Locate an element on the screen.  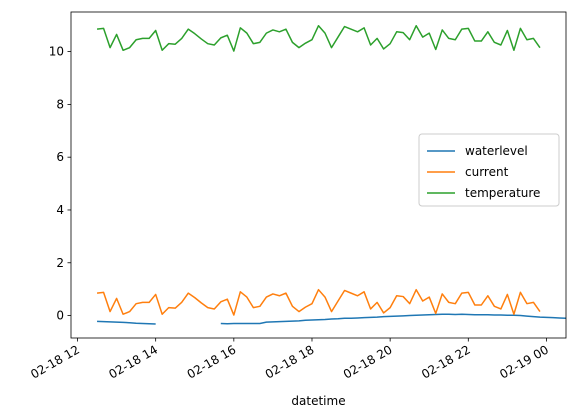
x-tick-label: 02-18 14 is located at coordinates (133, 361).